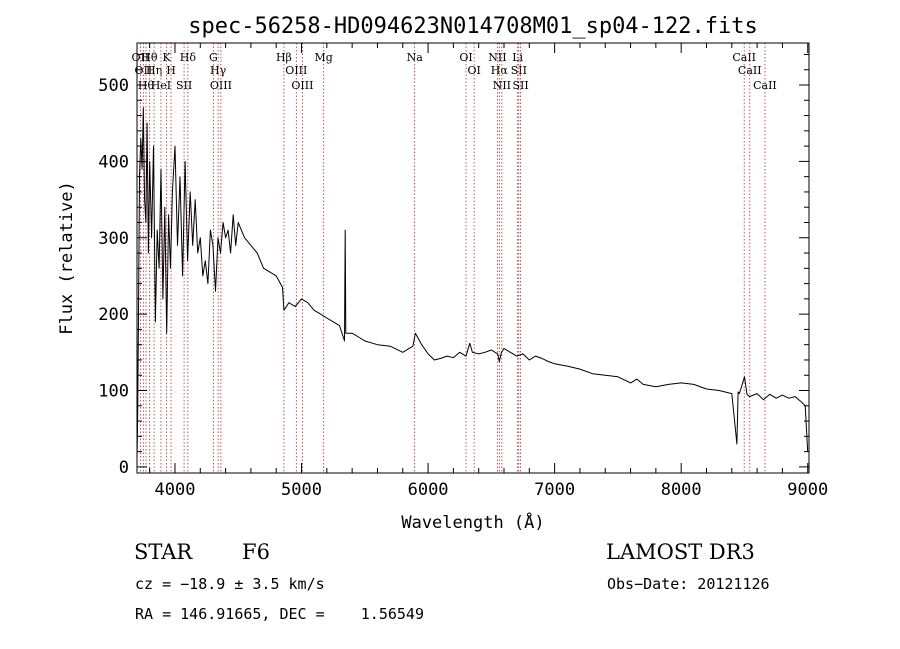  Describe the element at coordinates (174, 490) in the screenshot. I see `x-tick-label: 4000` at that location.